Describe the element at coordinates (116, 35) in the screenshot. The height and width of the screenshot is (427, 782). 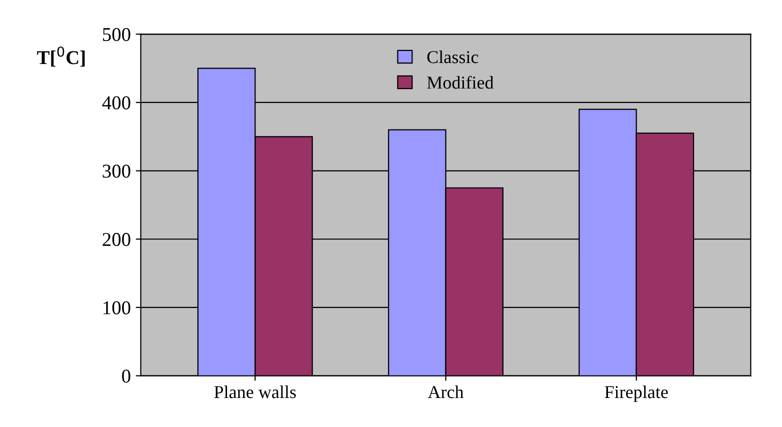
I see `y-tick-label: 500` at that location.